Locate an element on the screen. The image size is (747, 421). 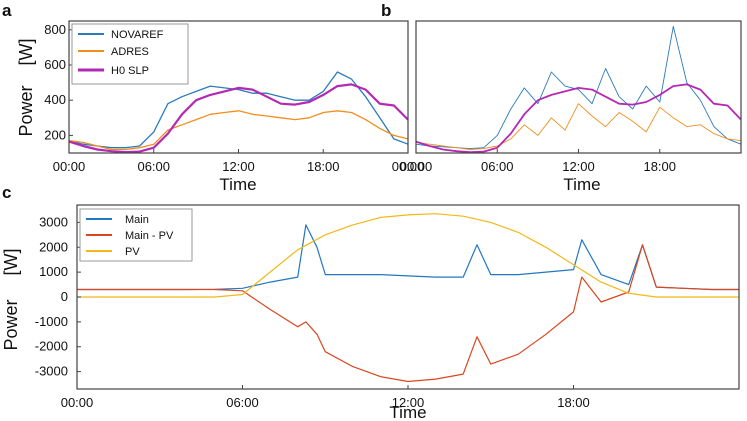
y-tick-label: 2000 is located at coordinates (53, 246).